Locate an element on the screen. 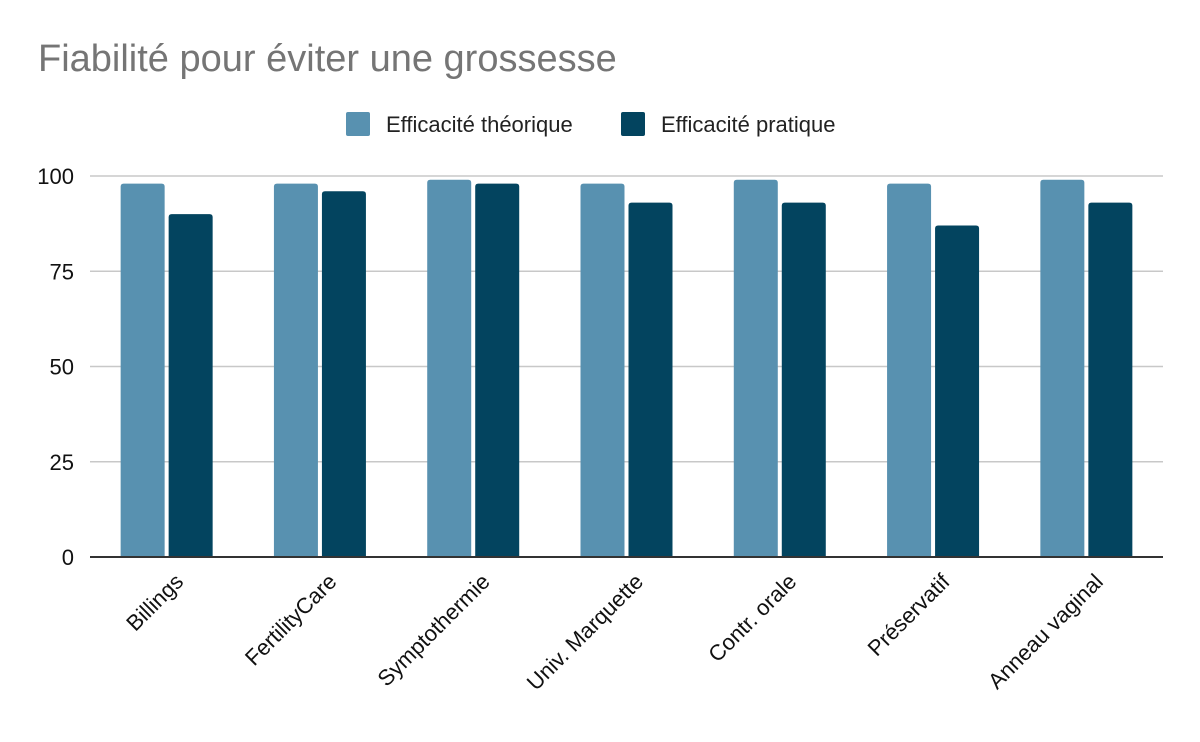  y-tick-label: 25 is located at coordinates (62, 462).